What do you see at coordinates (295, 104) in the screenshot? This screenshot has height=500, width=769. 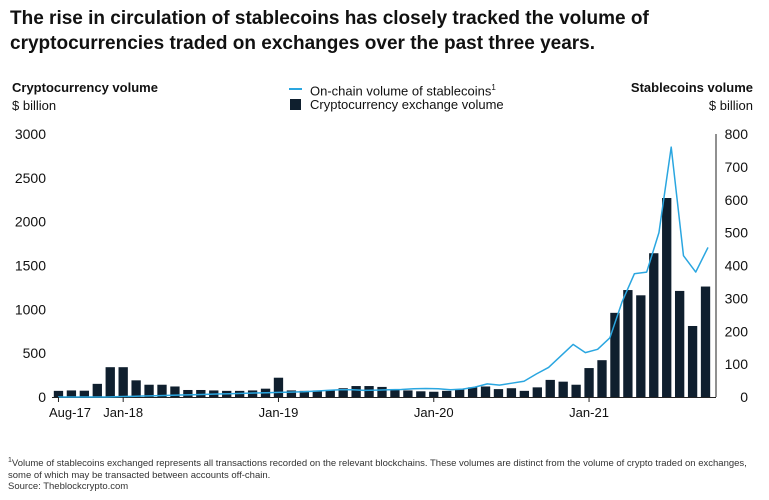 I see `legend-bar-swatch` at bounding box center [295, 104].